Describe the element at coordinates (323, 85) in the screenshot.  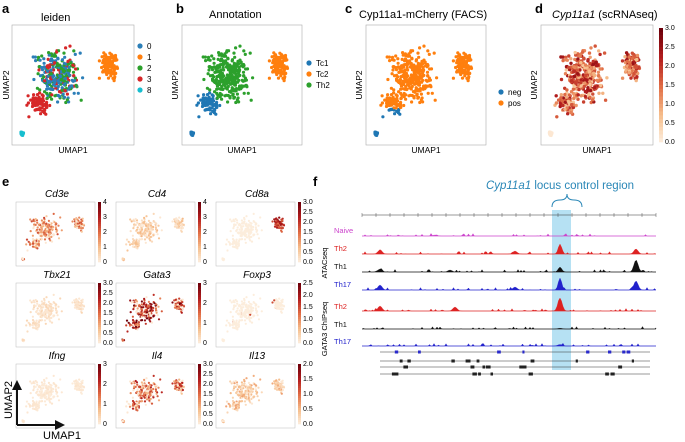
I see `legend-label: Th2` at that location.